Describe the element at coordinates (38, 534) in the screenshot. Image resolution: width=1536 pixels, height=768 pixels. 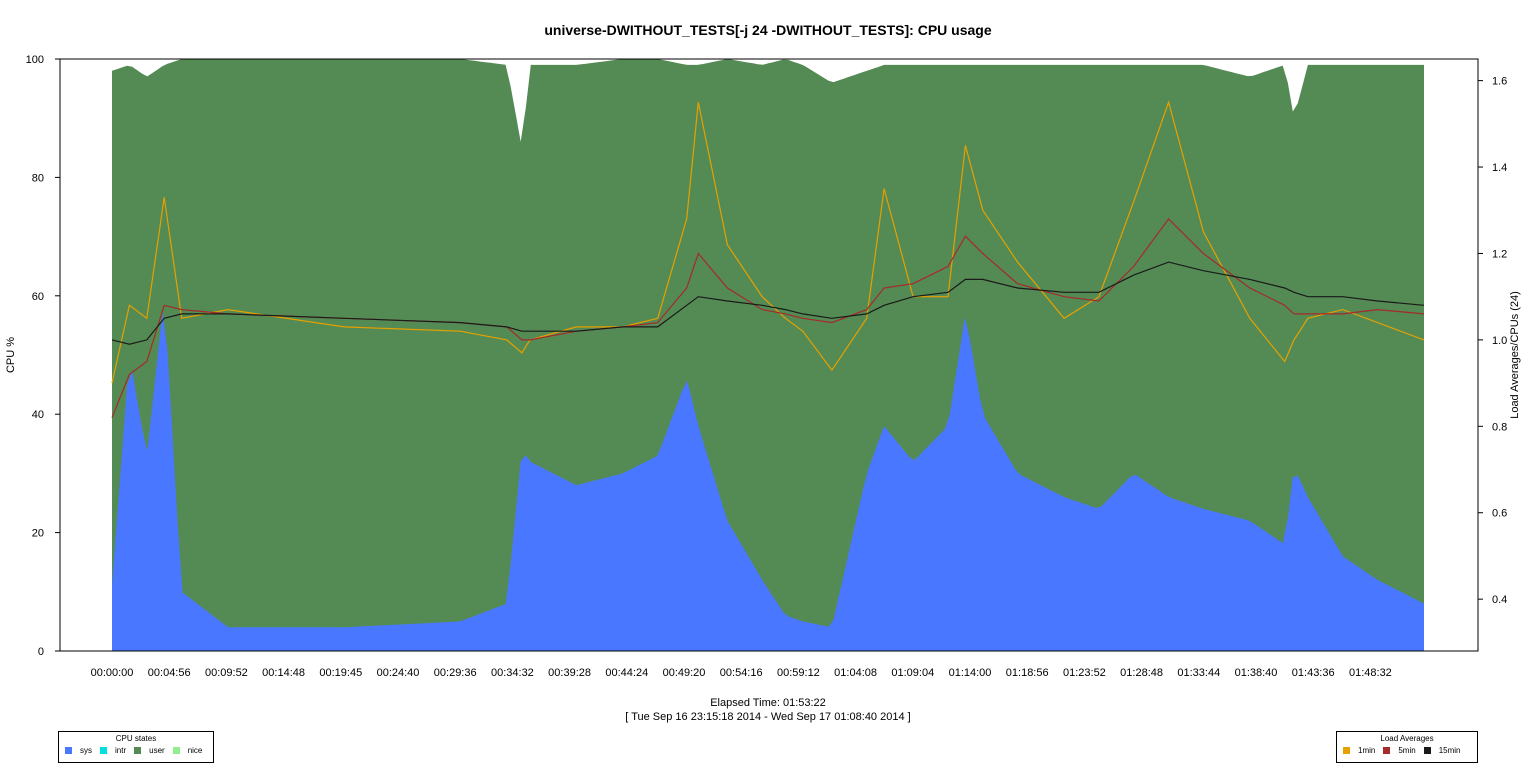
I see `y-tick-label: 20` at that location.